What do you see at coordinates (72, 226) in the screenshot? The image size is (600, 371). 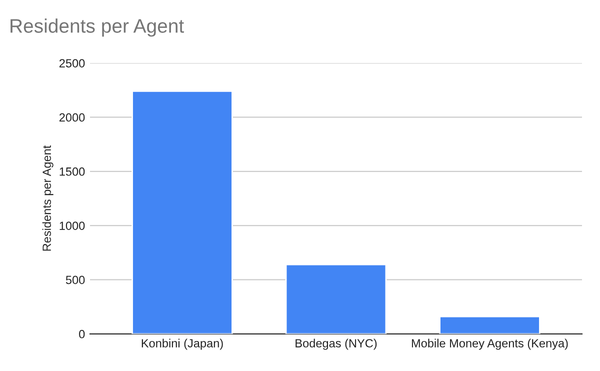 I see `y-tick-label: 1000` at bounding box center [72, 226].